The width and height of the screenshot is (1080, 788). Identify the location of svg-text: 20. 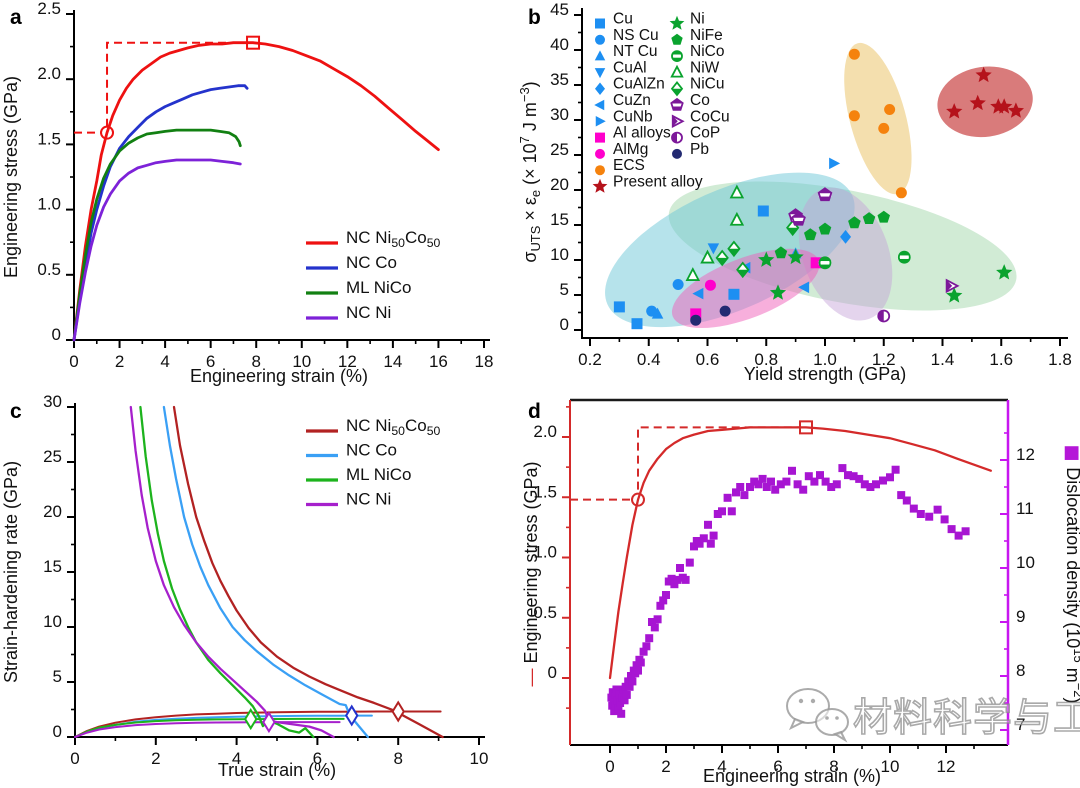
(52, 511).